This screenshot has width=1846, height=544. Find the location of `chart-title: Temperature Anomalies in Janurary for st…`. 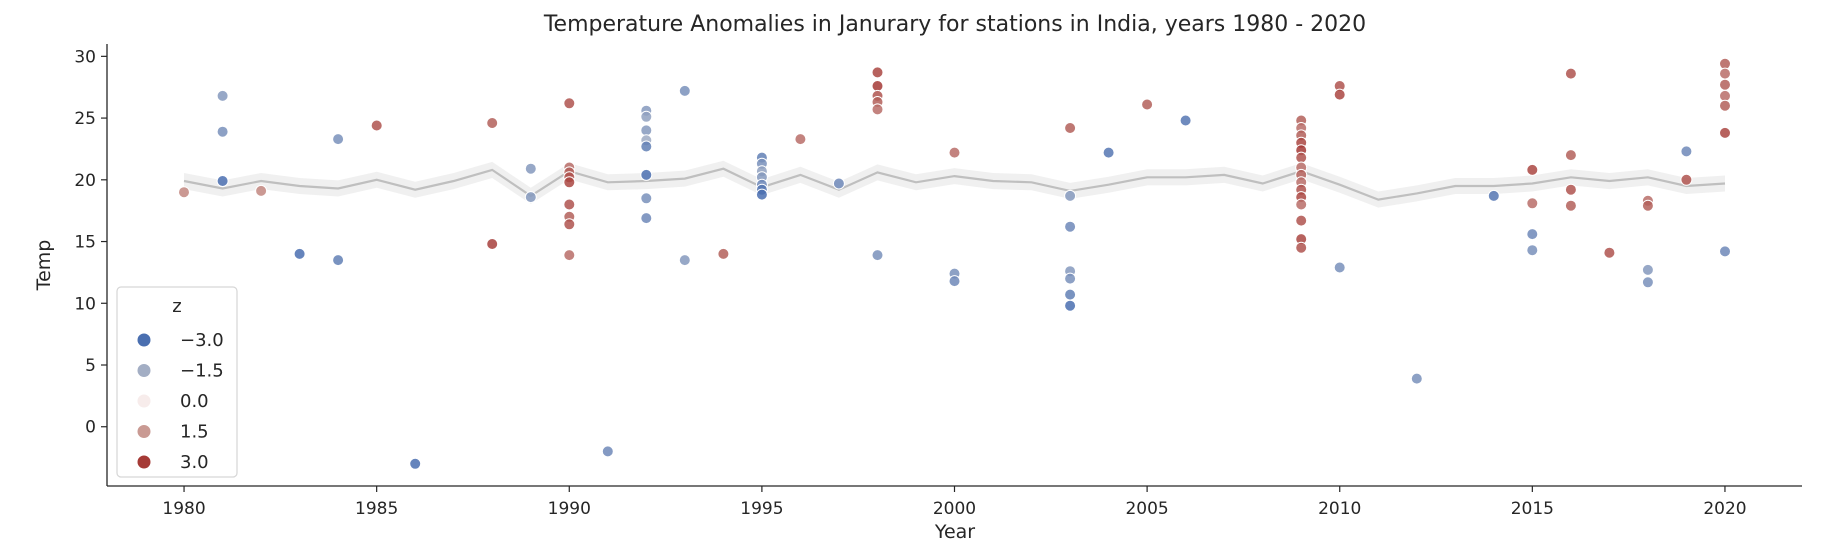

chart-title: Temperature Anomalies in Janurary for st… is located at coordinates (954, 24).